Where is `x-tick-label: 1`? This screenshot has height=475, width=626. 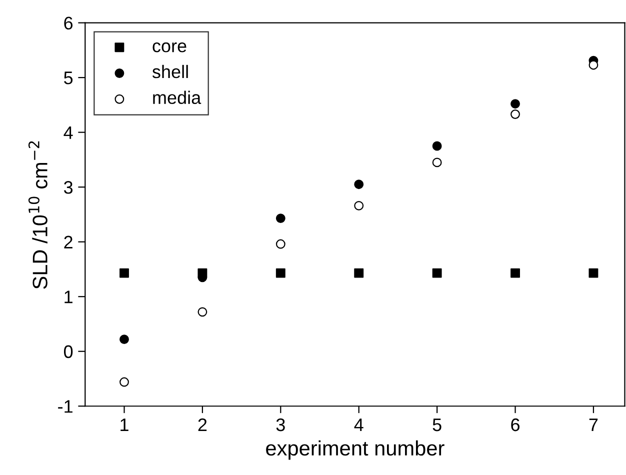
x-tick-label: 1 is located at coordinates (124, 425).